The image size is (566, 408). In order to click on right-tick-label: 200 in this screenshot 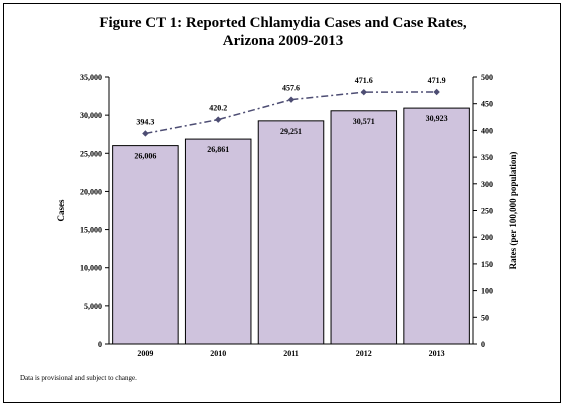, I will do `click(487, 237)`.